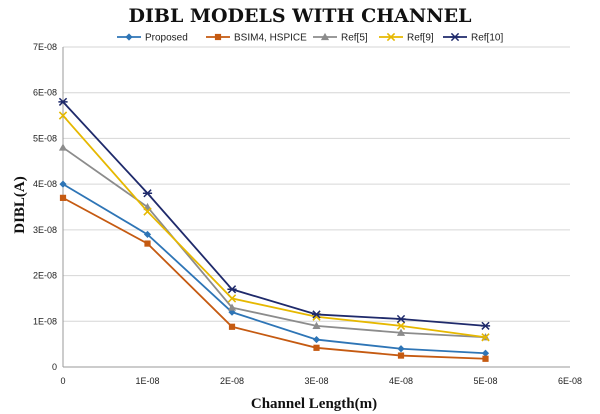 The image size is (600, 414). I want to click on legend: Proposed BSIM4, HSPICE Ref[5] Ref[9] Ref[10], so click(310, 38).